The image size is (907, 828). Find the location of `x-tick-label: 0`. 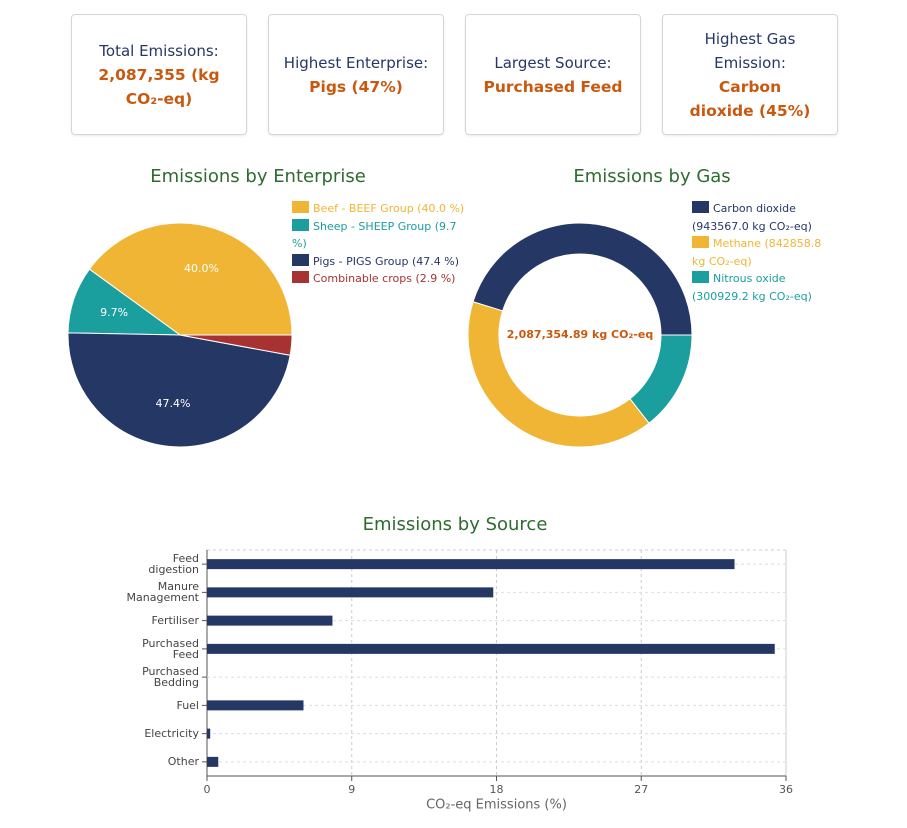

x-tick-label: 0 is located at coordinates (207, 789).